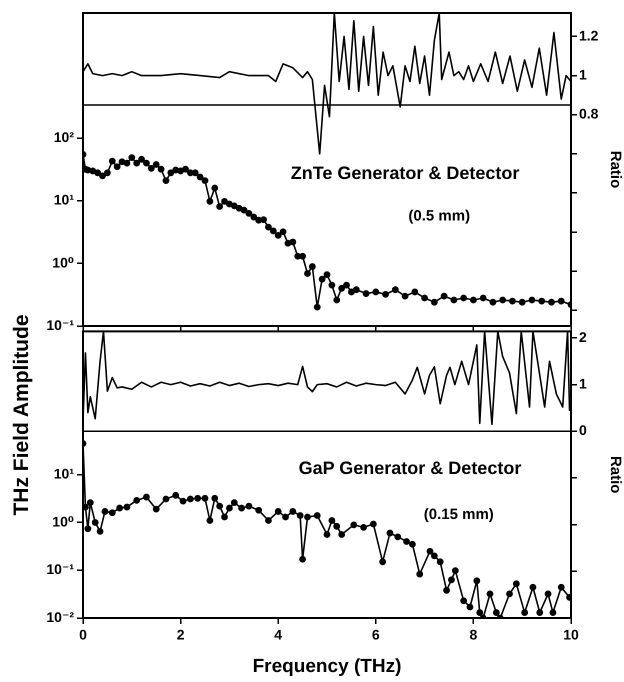 This screenshot has width=624, height=682. What do you see at coordinates (571, 634) in the screenshot?
I see `x-tick-label: 10` at bounding box center [571, 634].